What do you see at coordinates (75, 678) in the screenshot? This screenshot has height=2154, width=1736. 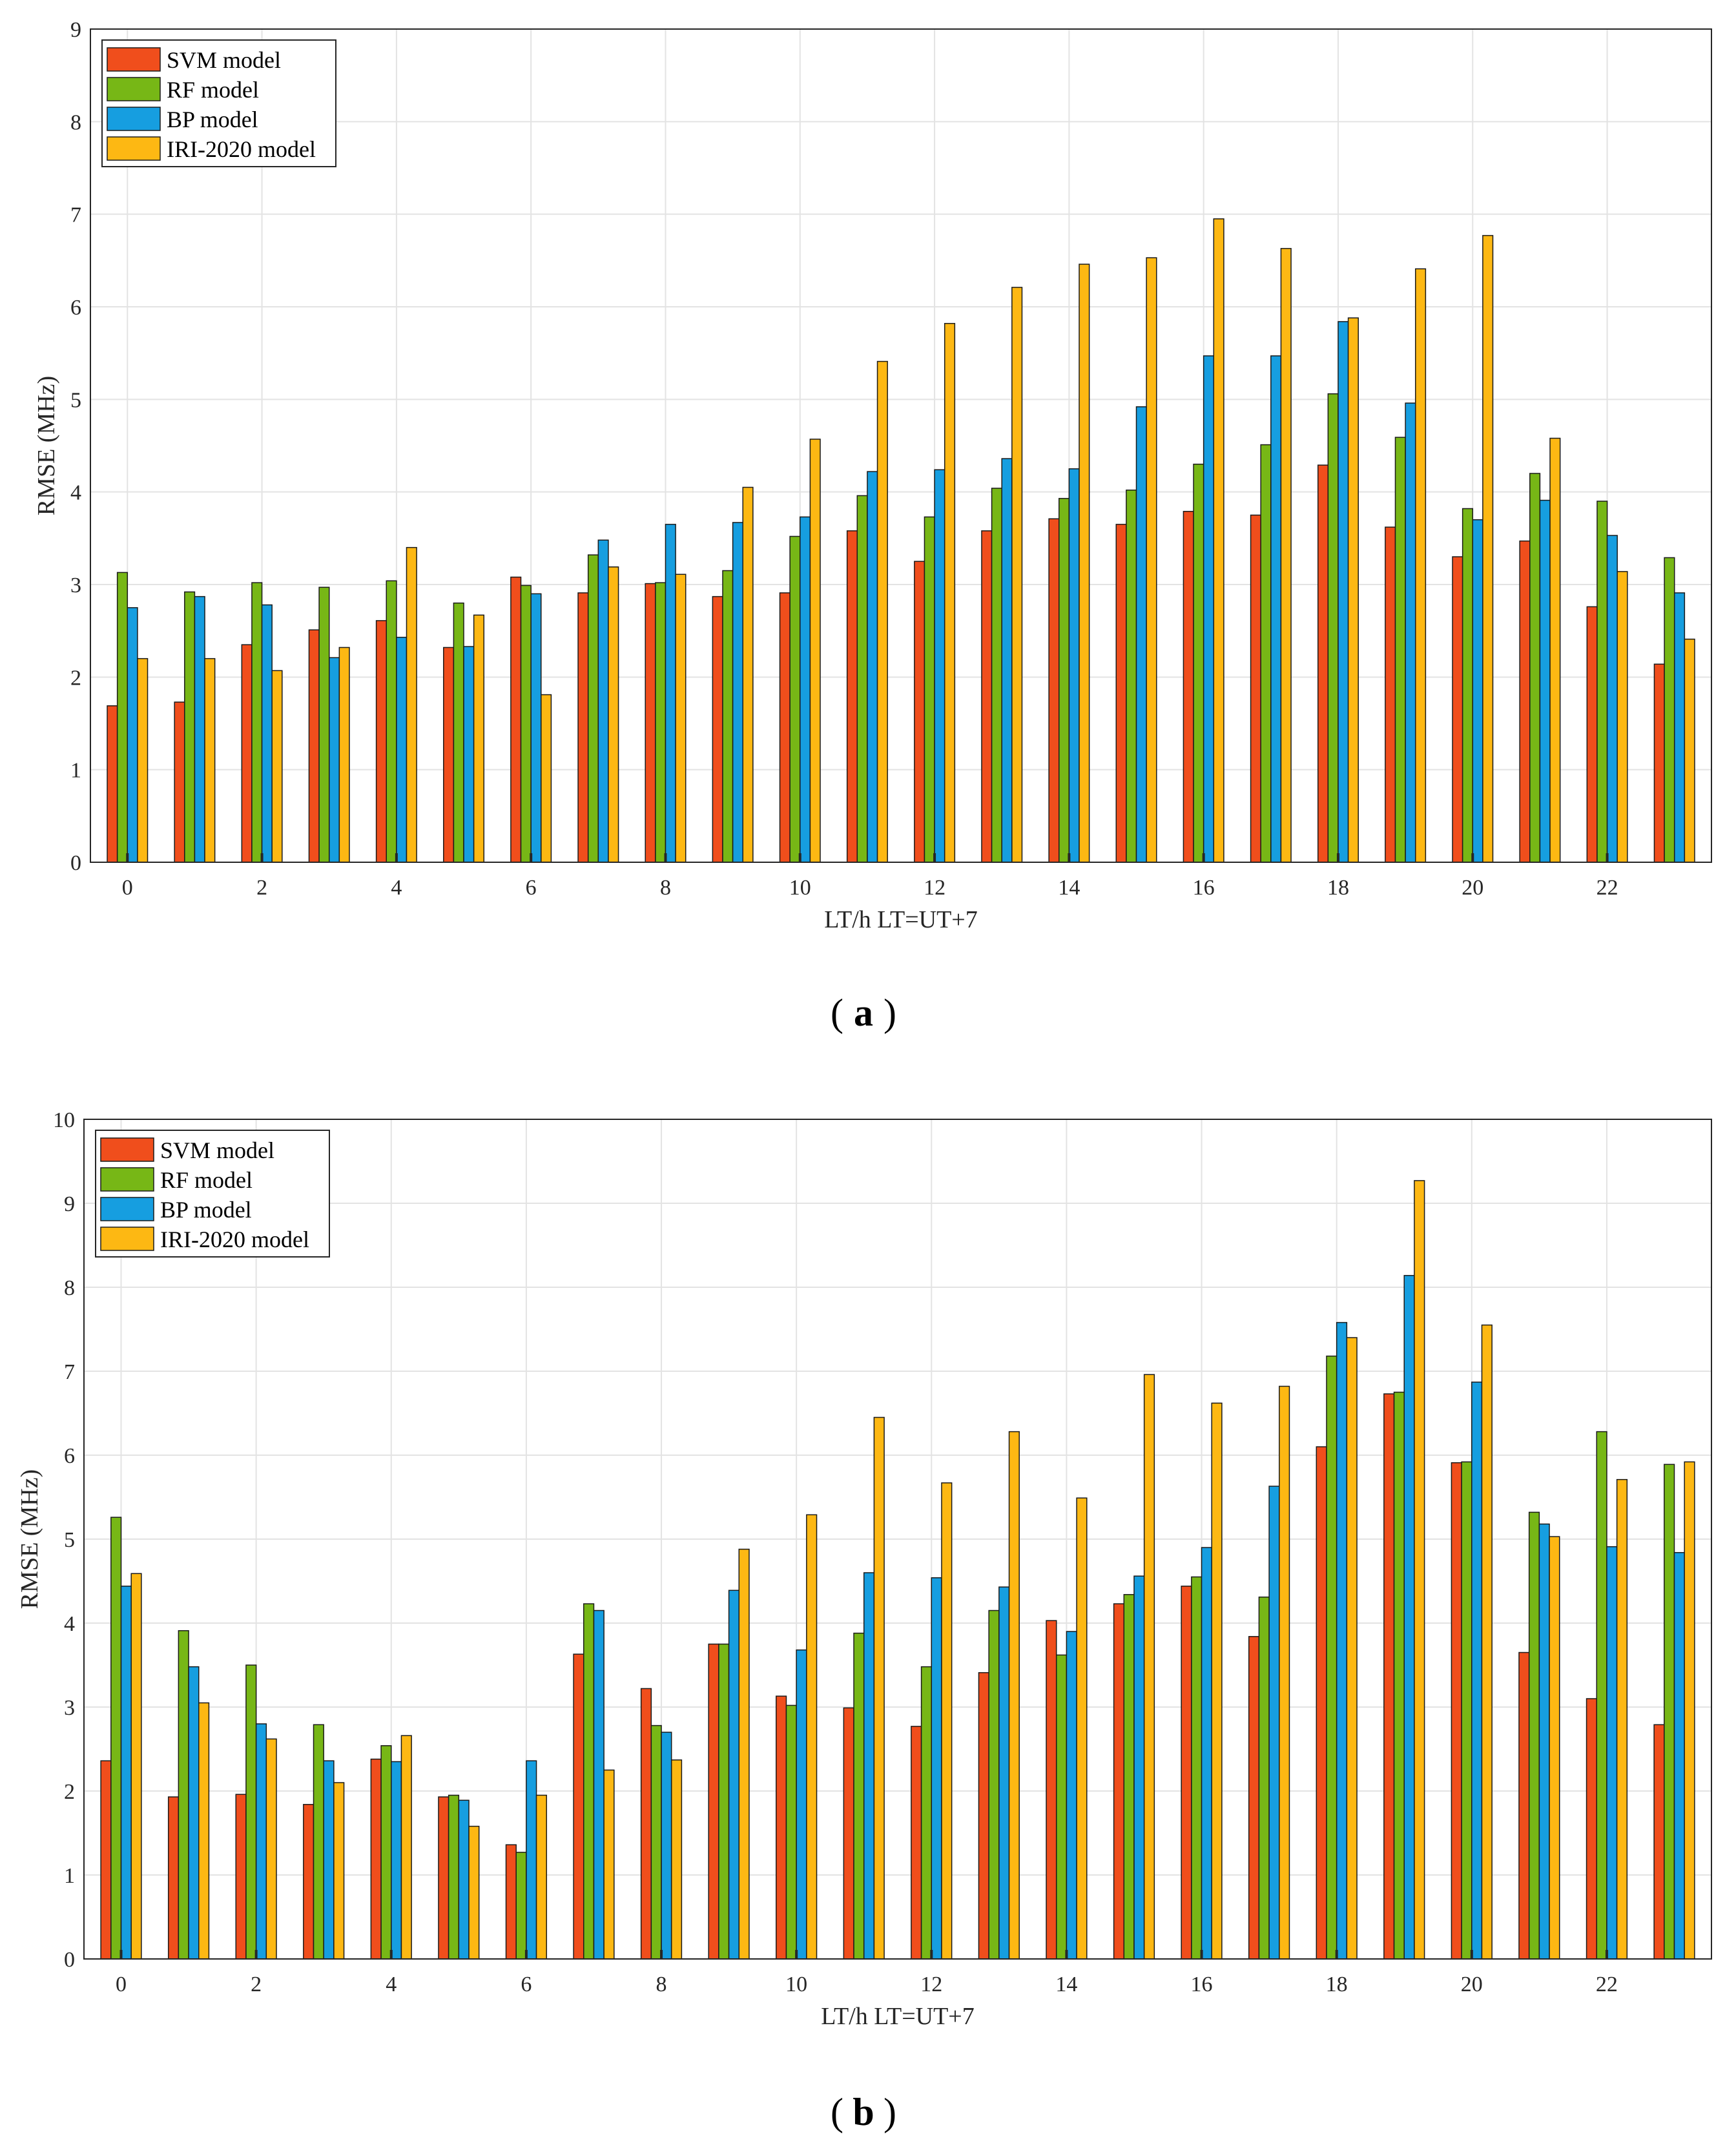 I see `y-tick-label: 2` at bounding box center [75, 678].